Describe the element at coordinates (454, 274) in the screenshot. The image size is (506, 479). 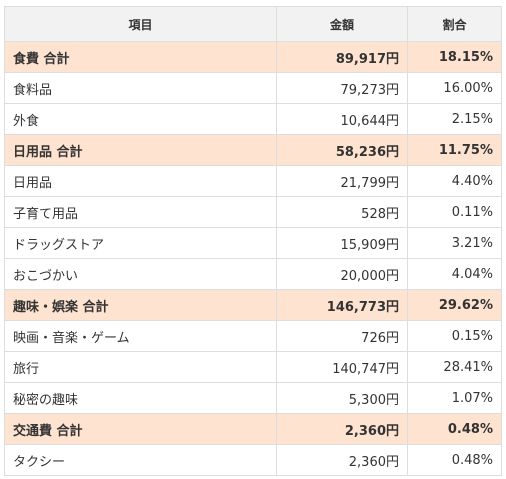
I see `cell-ratio: 4.04%` at that location.